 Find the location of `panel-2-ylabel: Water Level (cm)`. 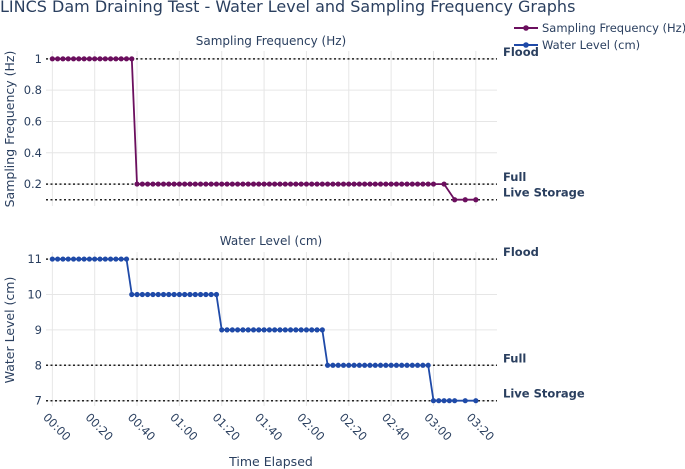

panel-2-ylabel: Water Level (cm) is located at coordinates (9, 330).